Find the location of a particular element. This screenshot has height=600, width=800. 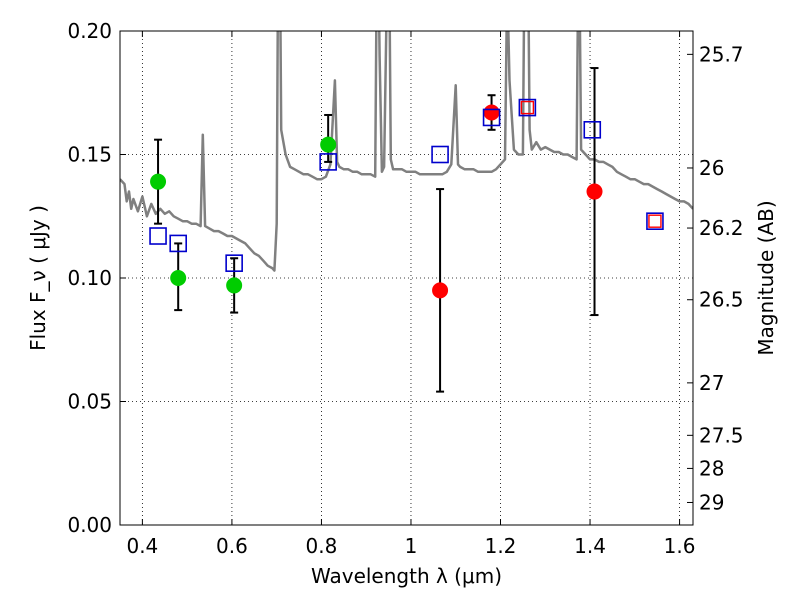

y-axis-label: Flux F_ν ( μJy ) is located at coordinates (38, 278).